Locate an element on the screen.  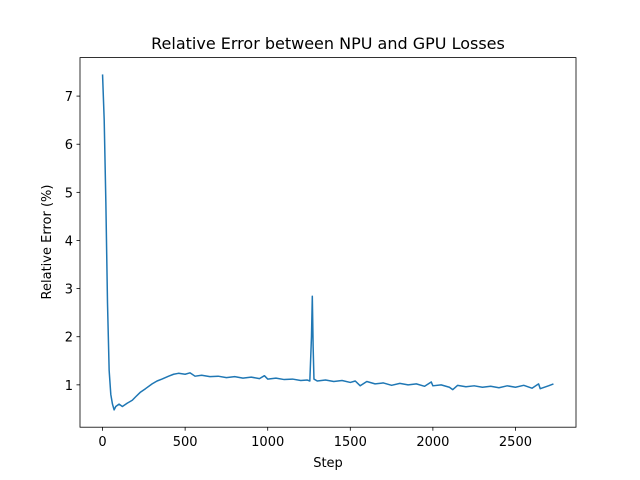
x-tick-label: 1500 is located at coordinates (350, 442).